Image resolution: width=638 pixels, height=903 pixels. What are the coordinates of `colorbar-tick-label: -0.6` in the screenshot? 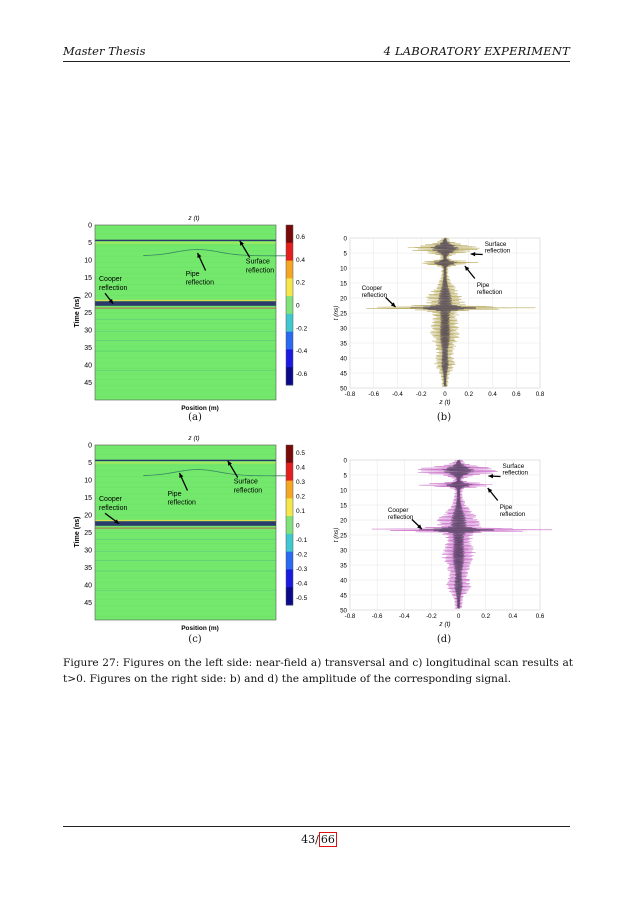 It's located at (302, 374).